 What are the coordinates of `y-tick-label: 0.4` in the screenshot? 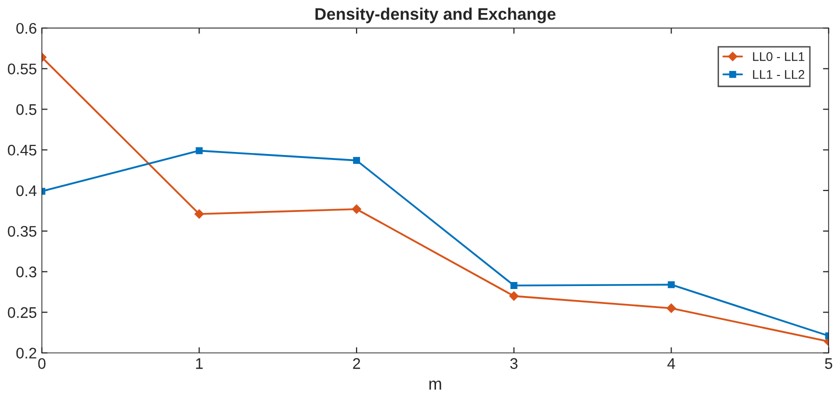 It's located at (26, 190).